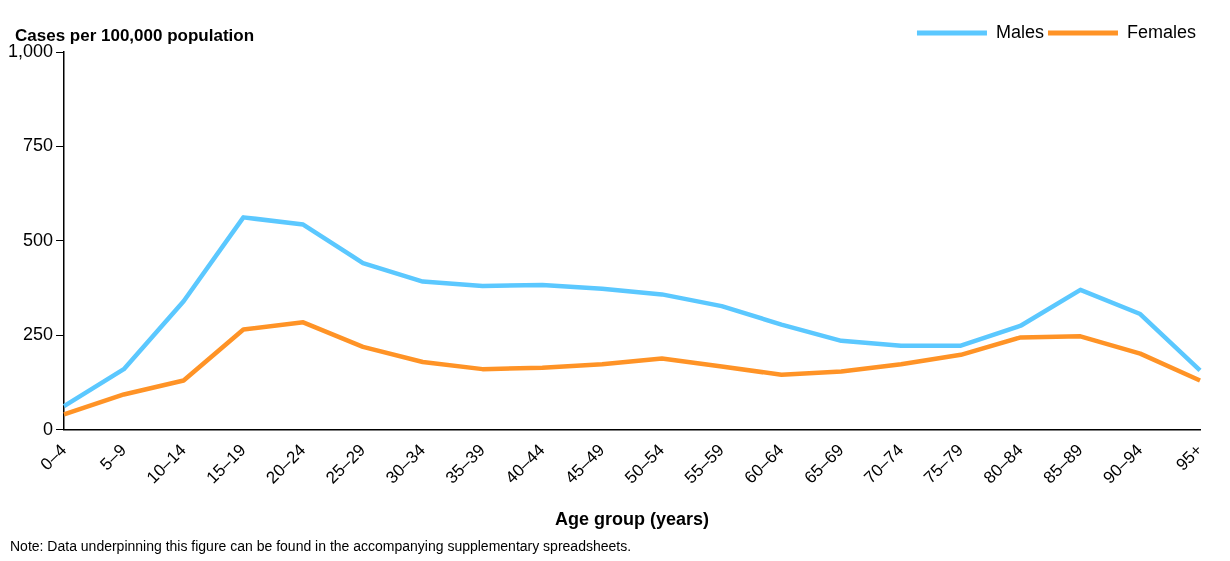 The height and width of the screenshot is (561, 1230). Describe the element at coordinates (38, 145) in the screenshot. I see `y-tick-label: 750` at that location.